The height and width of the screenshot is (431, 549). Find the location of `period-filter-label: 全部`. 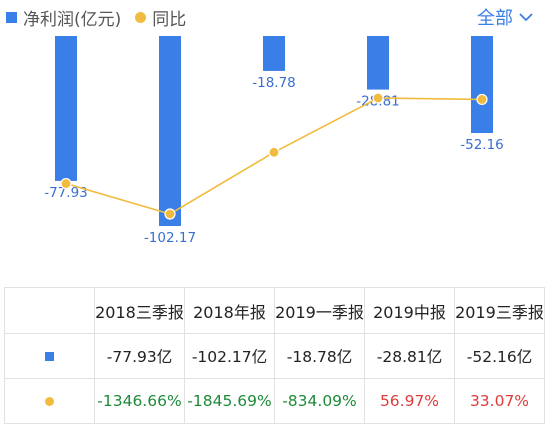

period-filter-label: 全部 is located at coordinates (495, 18).